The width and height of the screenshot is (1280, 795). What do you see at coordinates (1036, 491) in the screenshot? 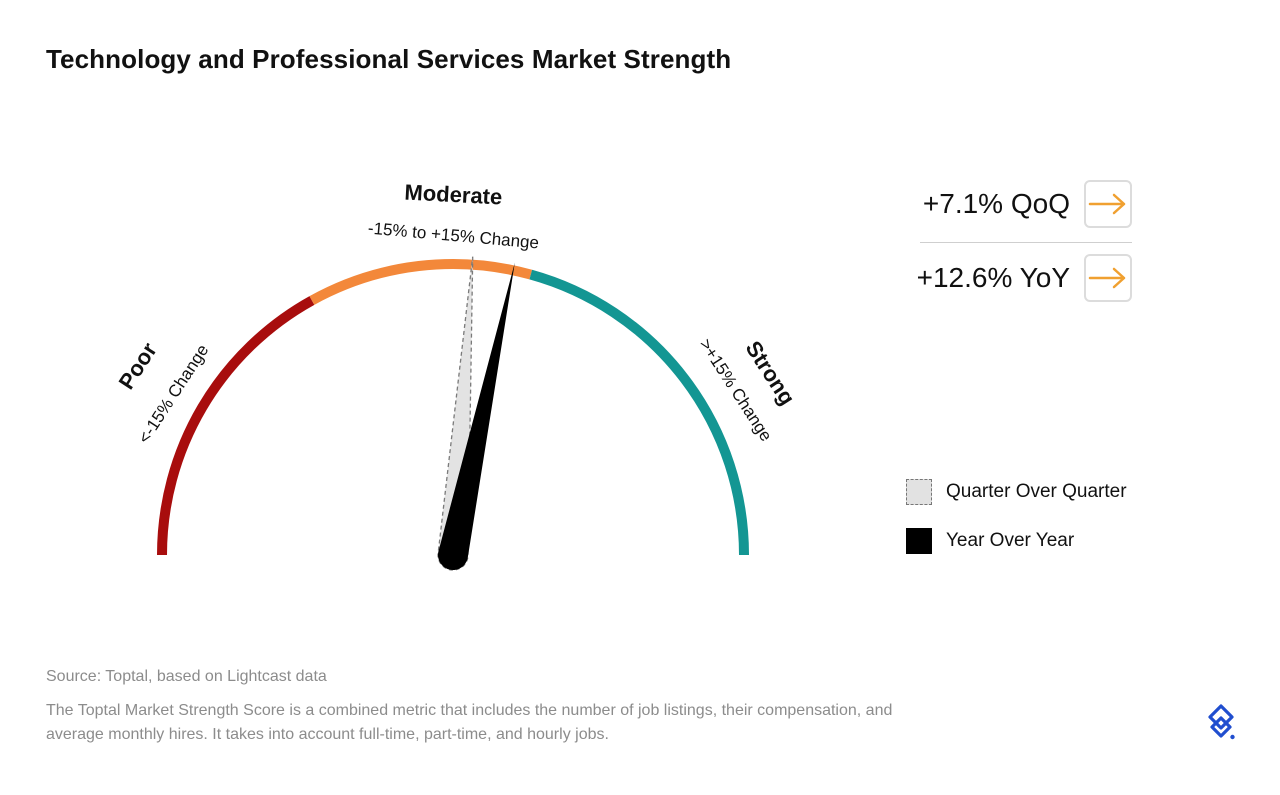
I see `legend-label-qoq: Quarter Over Quarter` at bounding box center [1036, 491].